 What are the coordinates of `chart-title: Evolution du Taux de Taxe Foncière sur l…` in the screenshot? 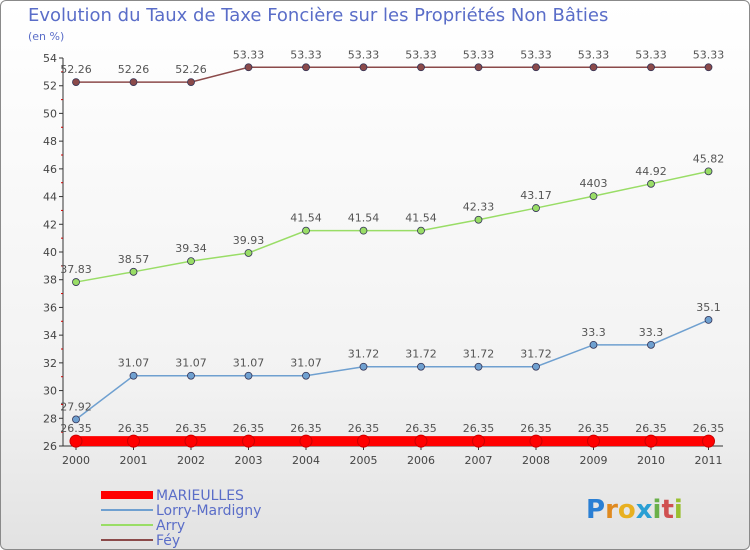 It's located at (318, 15).